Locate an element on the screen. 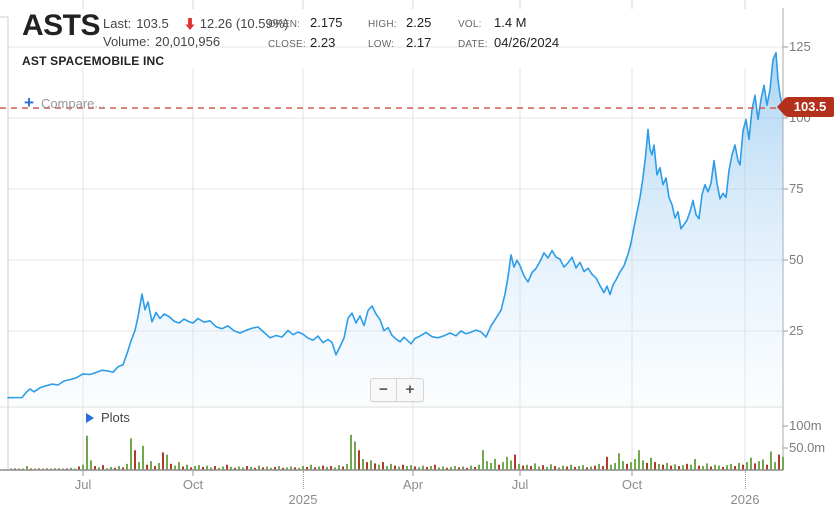  zoom-controls: − + is located at coordinates (397, 390).